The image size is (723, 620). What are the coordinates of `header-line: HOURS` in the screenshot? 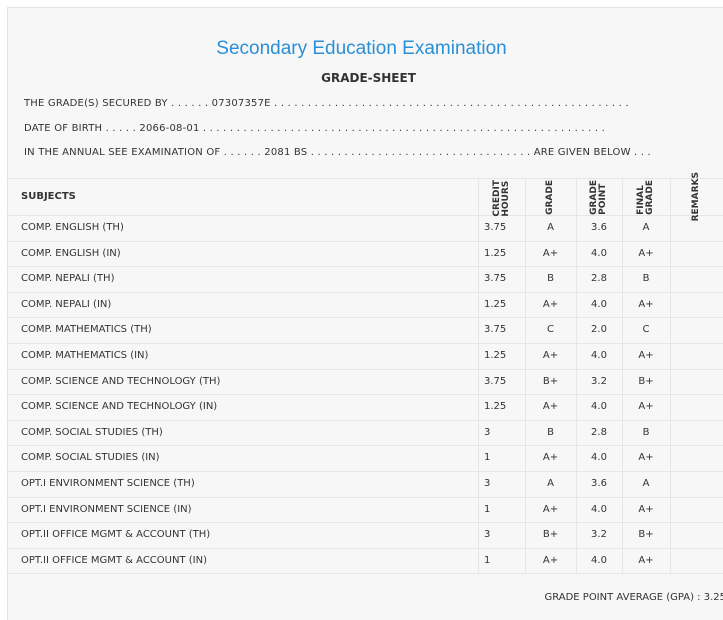 It's located at (505, 198).